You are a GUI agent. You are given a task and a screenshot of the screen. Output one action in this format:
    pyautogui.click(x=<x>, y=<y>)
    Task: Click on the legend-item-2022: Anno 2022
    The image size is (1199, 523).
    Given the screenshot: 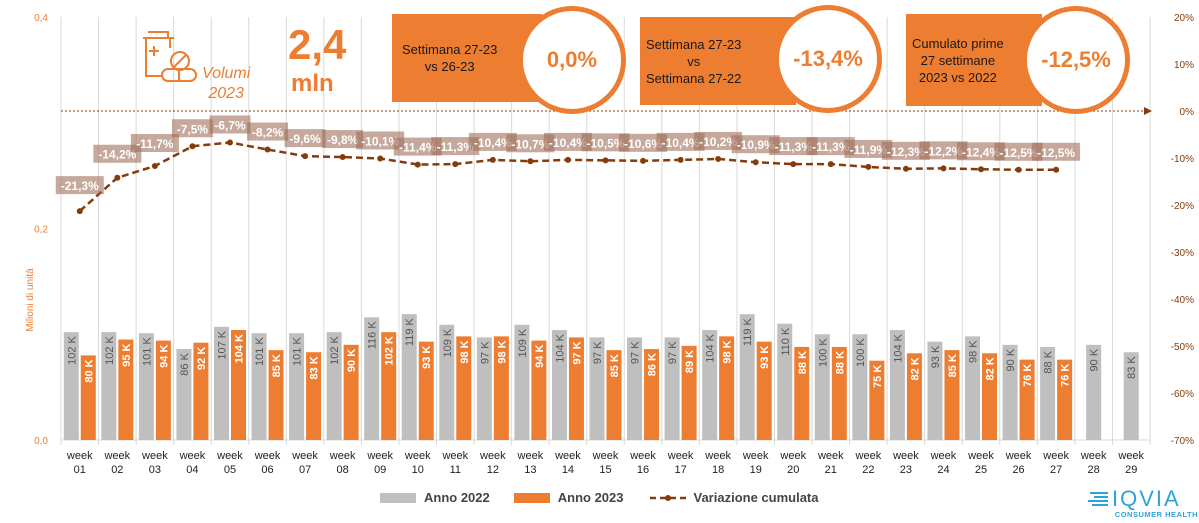 What is the action you would take?
    pyautogui.click(x=435, y=497)
    